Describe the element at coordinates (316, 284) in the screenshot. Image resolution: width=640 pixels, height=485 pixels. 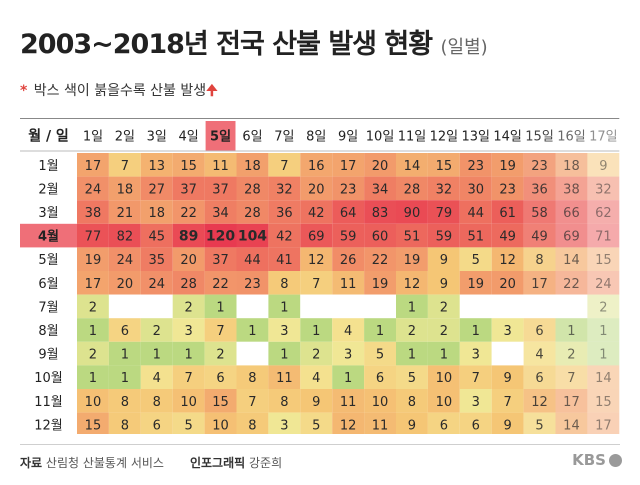
I see `cell-value: 7` at that location.